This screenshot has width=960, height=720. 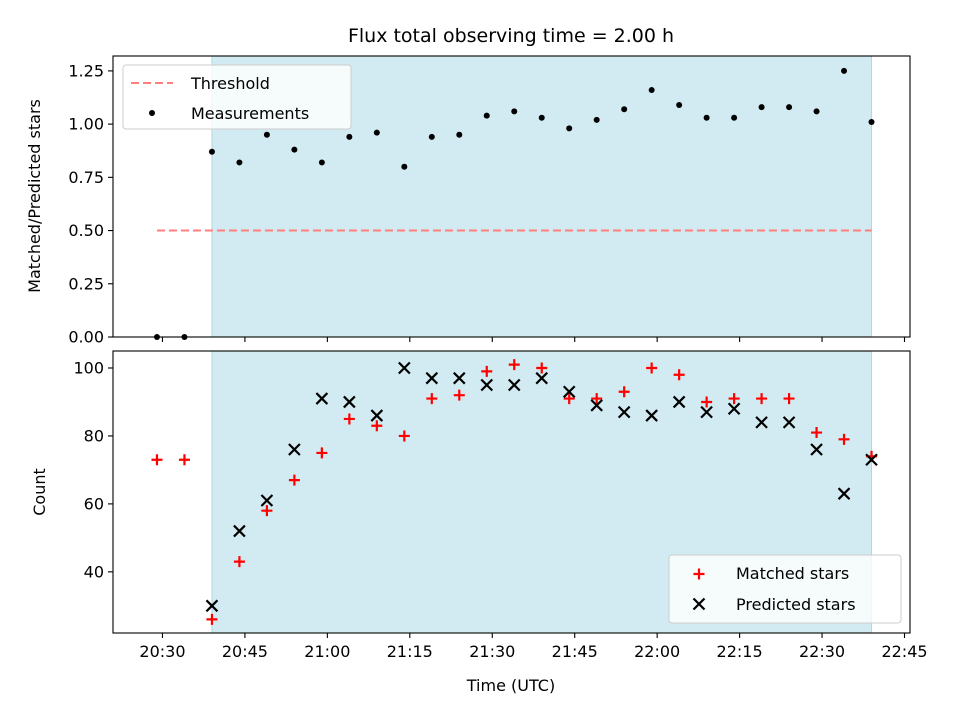 What do you see at coordinates (86, 70) in the screenshot?
I see `top-y-tick-label: 1.25` at bounding box center [86, 70].